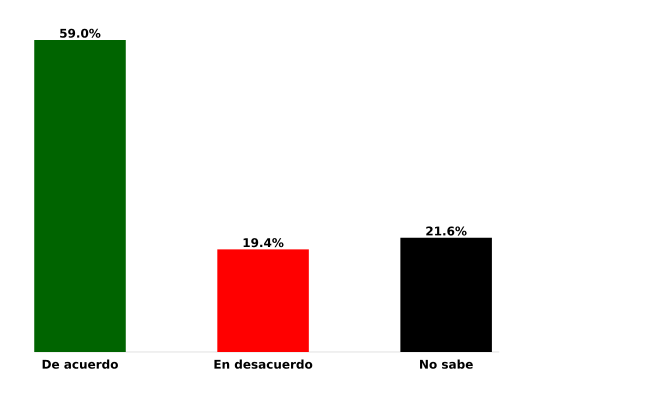 This screenshot has height=395, width=665. What do you see at coordinates (264, 243) in the screenshot?
I see `data-label: 19.4%` at bounding box center [264, 243].